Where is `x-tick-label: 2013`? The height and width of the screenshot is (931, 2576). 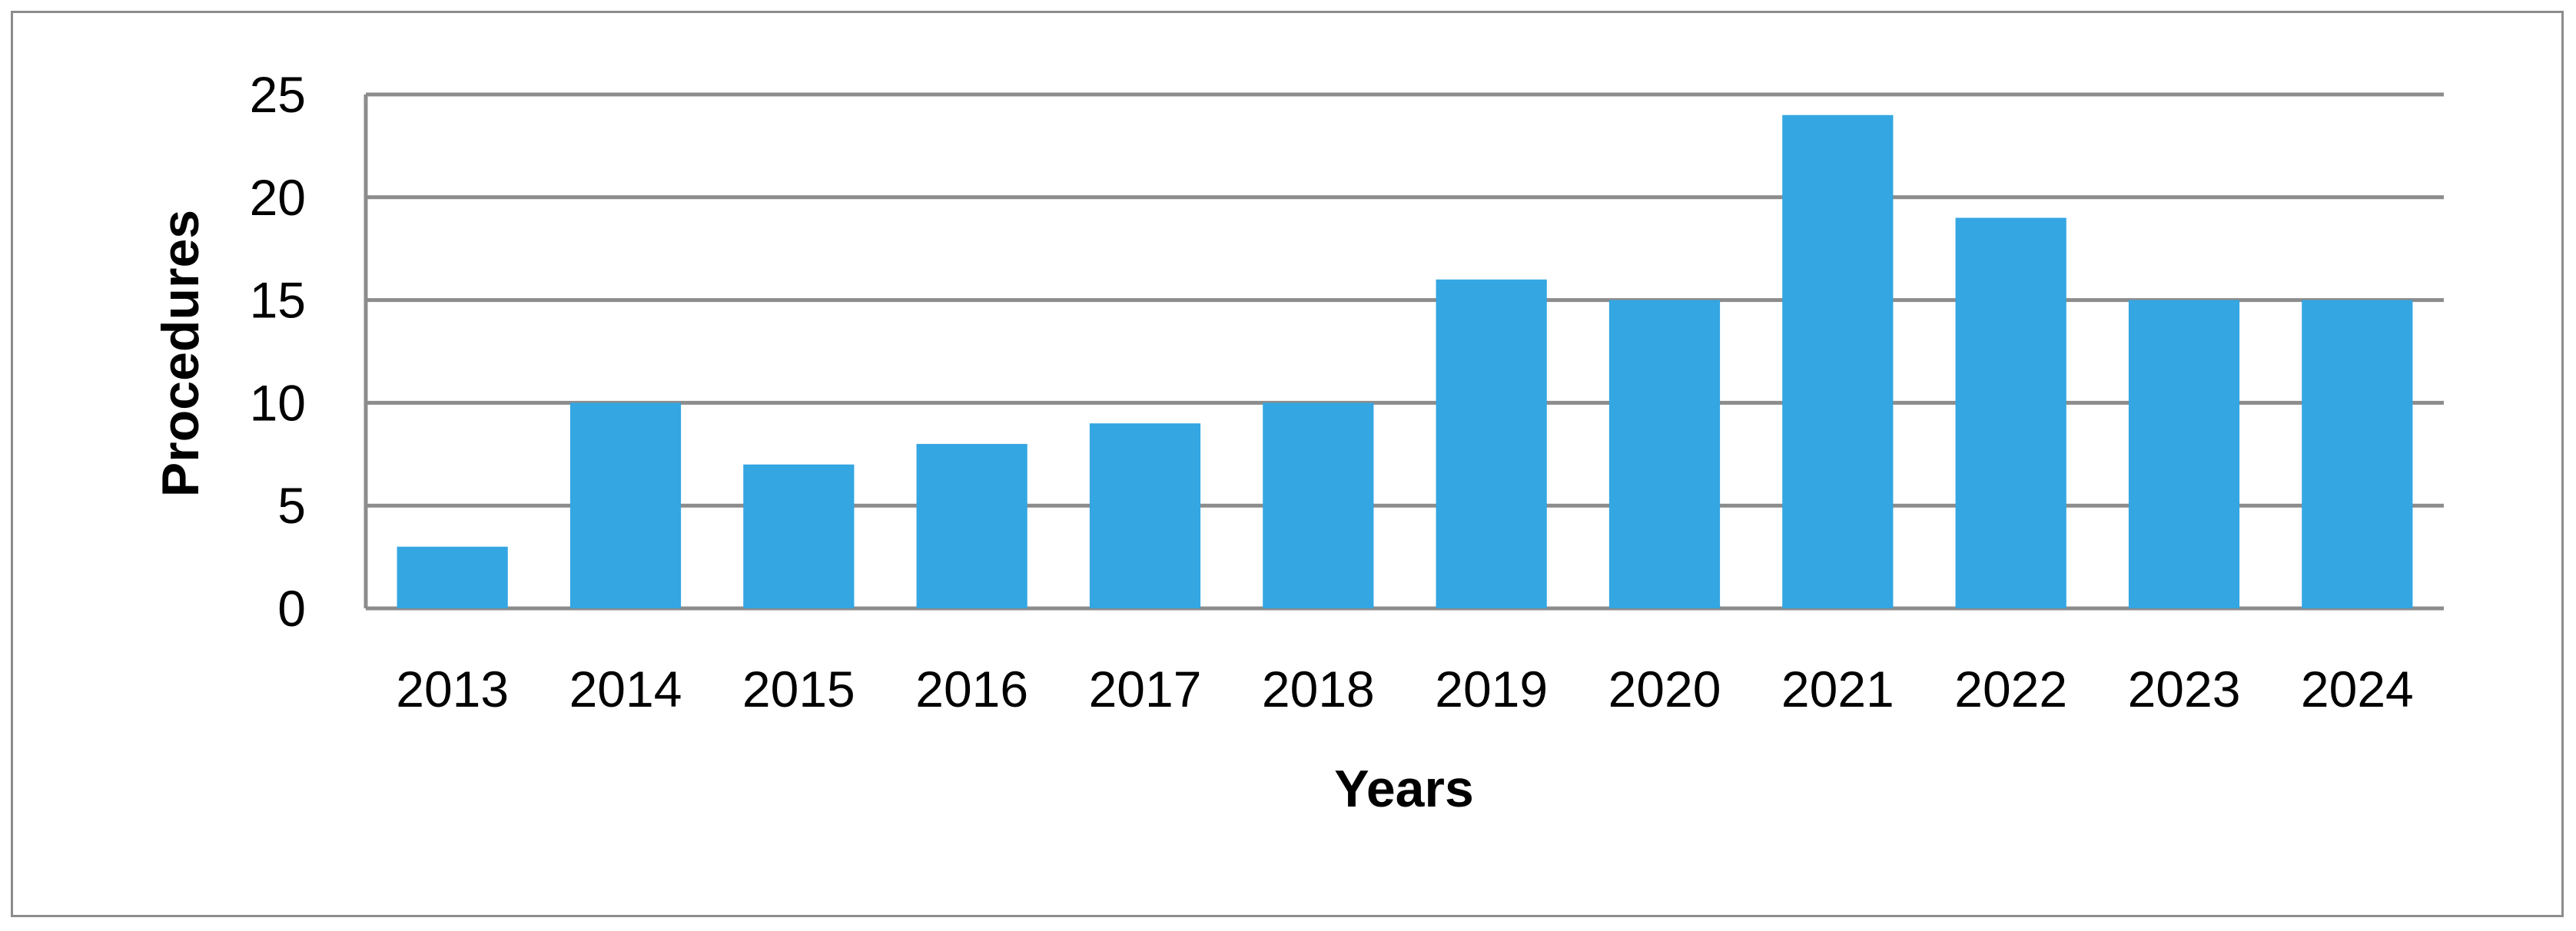
x-tick-label: 2013 is located at coordinates (452, 689).